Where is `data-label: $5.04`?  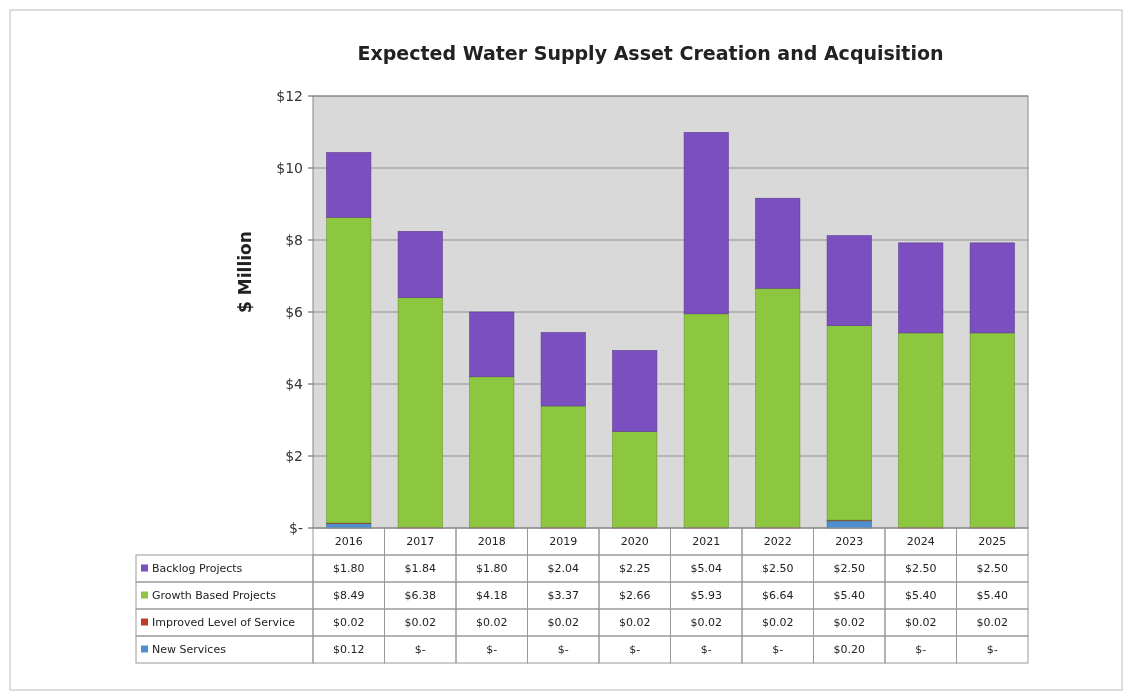 data-label: $5.04 is located at coordinates (706, 569).